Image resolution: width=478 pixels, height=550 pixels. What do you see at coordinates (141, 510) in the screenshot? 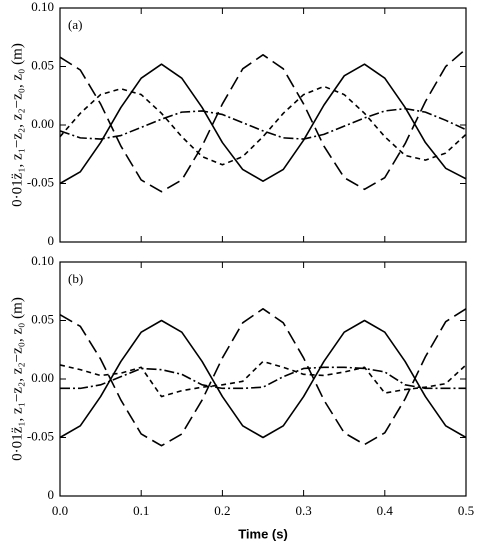
I see `x-tick-label: 0.1` at bounding box center [141, 510].